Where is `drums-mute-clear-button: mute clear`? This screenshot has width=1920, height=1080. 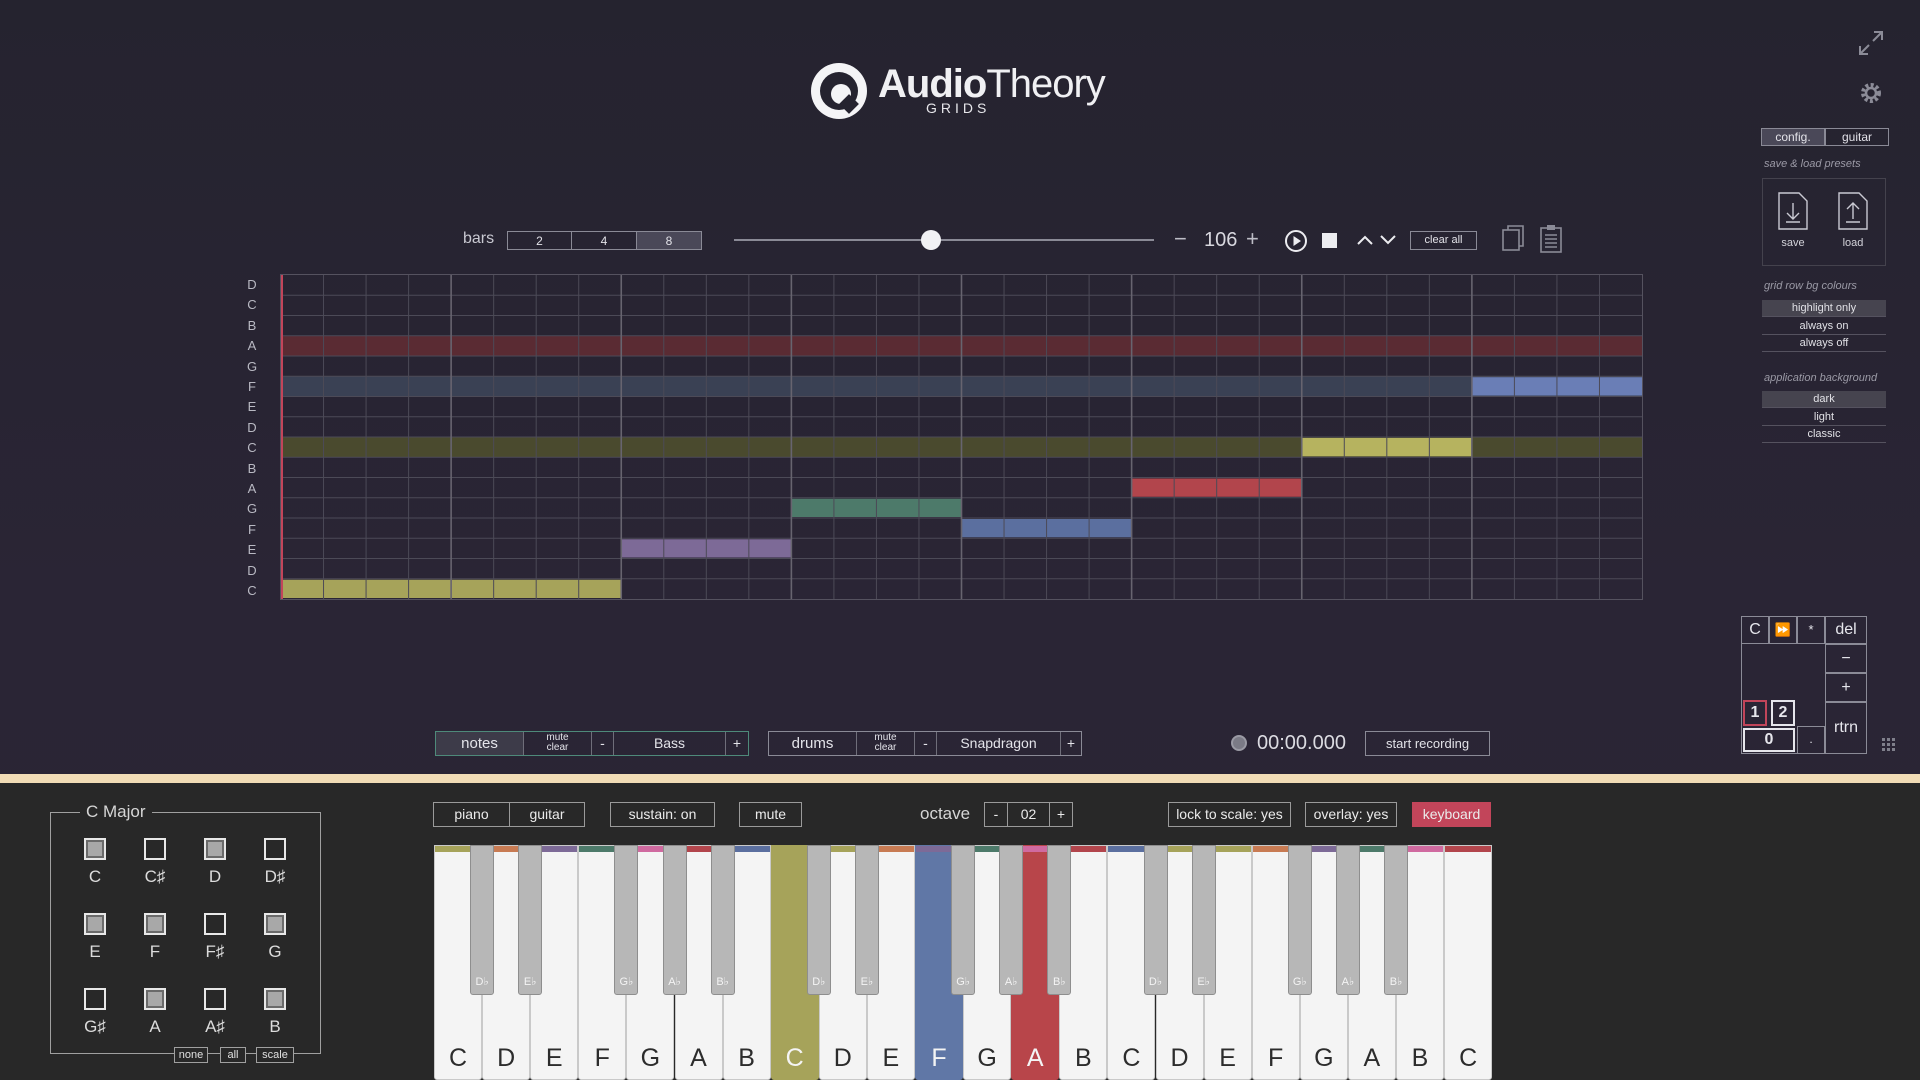 drums-mute-clear-button: mute clear is located at coordinates (886, 743).